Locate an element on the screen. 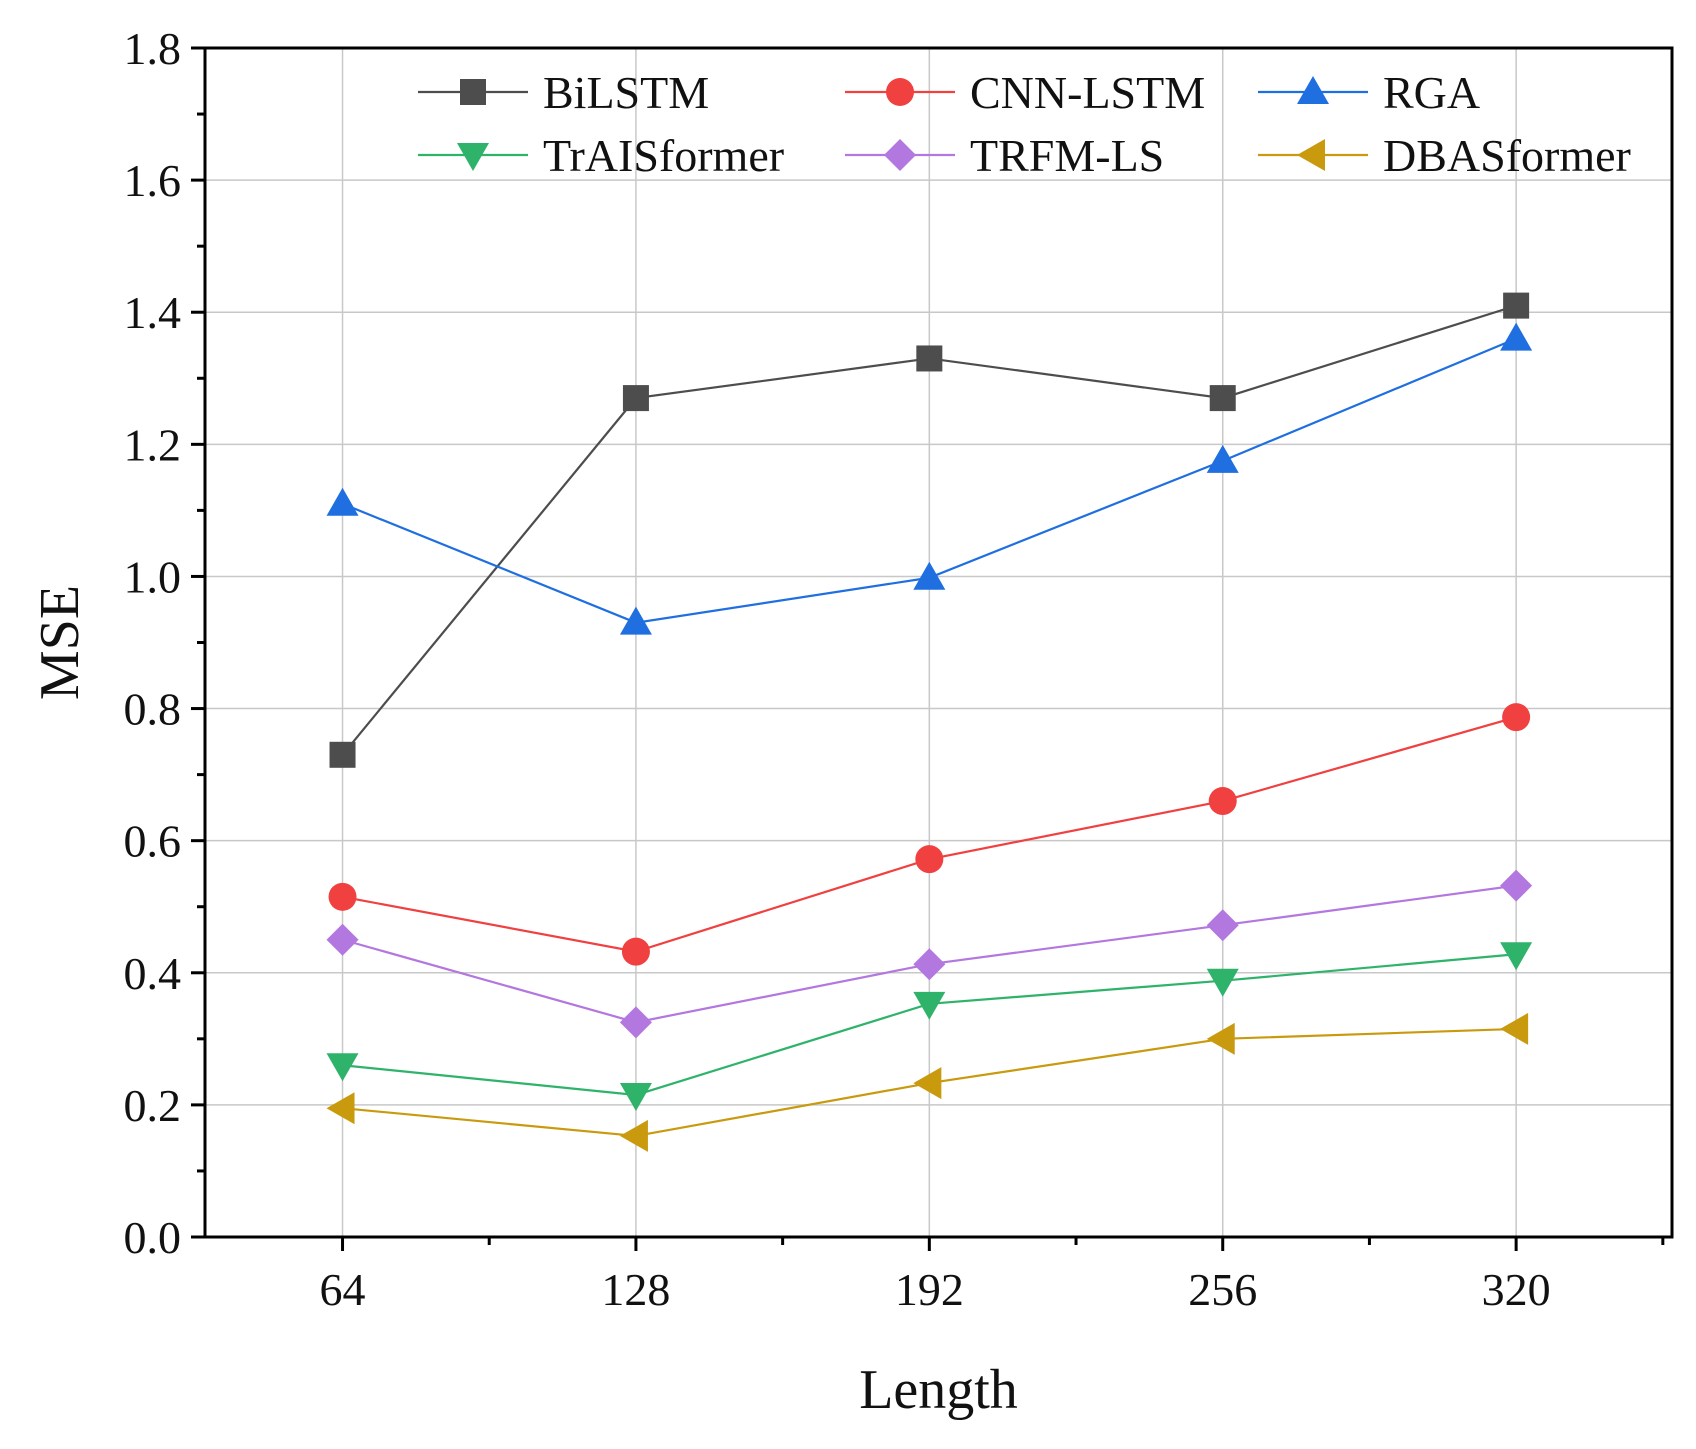 The height and width of the screenshot is (1449, 1696). y-tick-label: 0.8 is located at coordinates (153, 709).